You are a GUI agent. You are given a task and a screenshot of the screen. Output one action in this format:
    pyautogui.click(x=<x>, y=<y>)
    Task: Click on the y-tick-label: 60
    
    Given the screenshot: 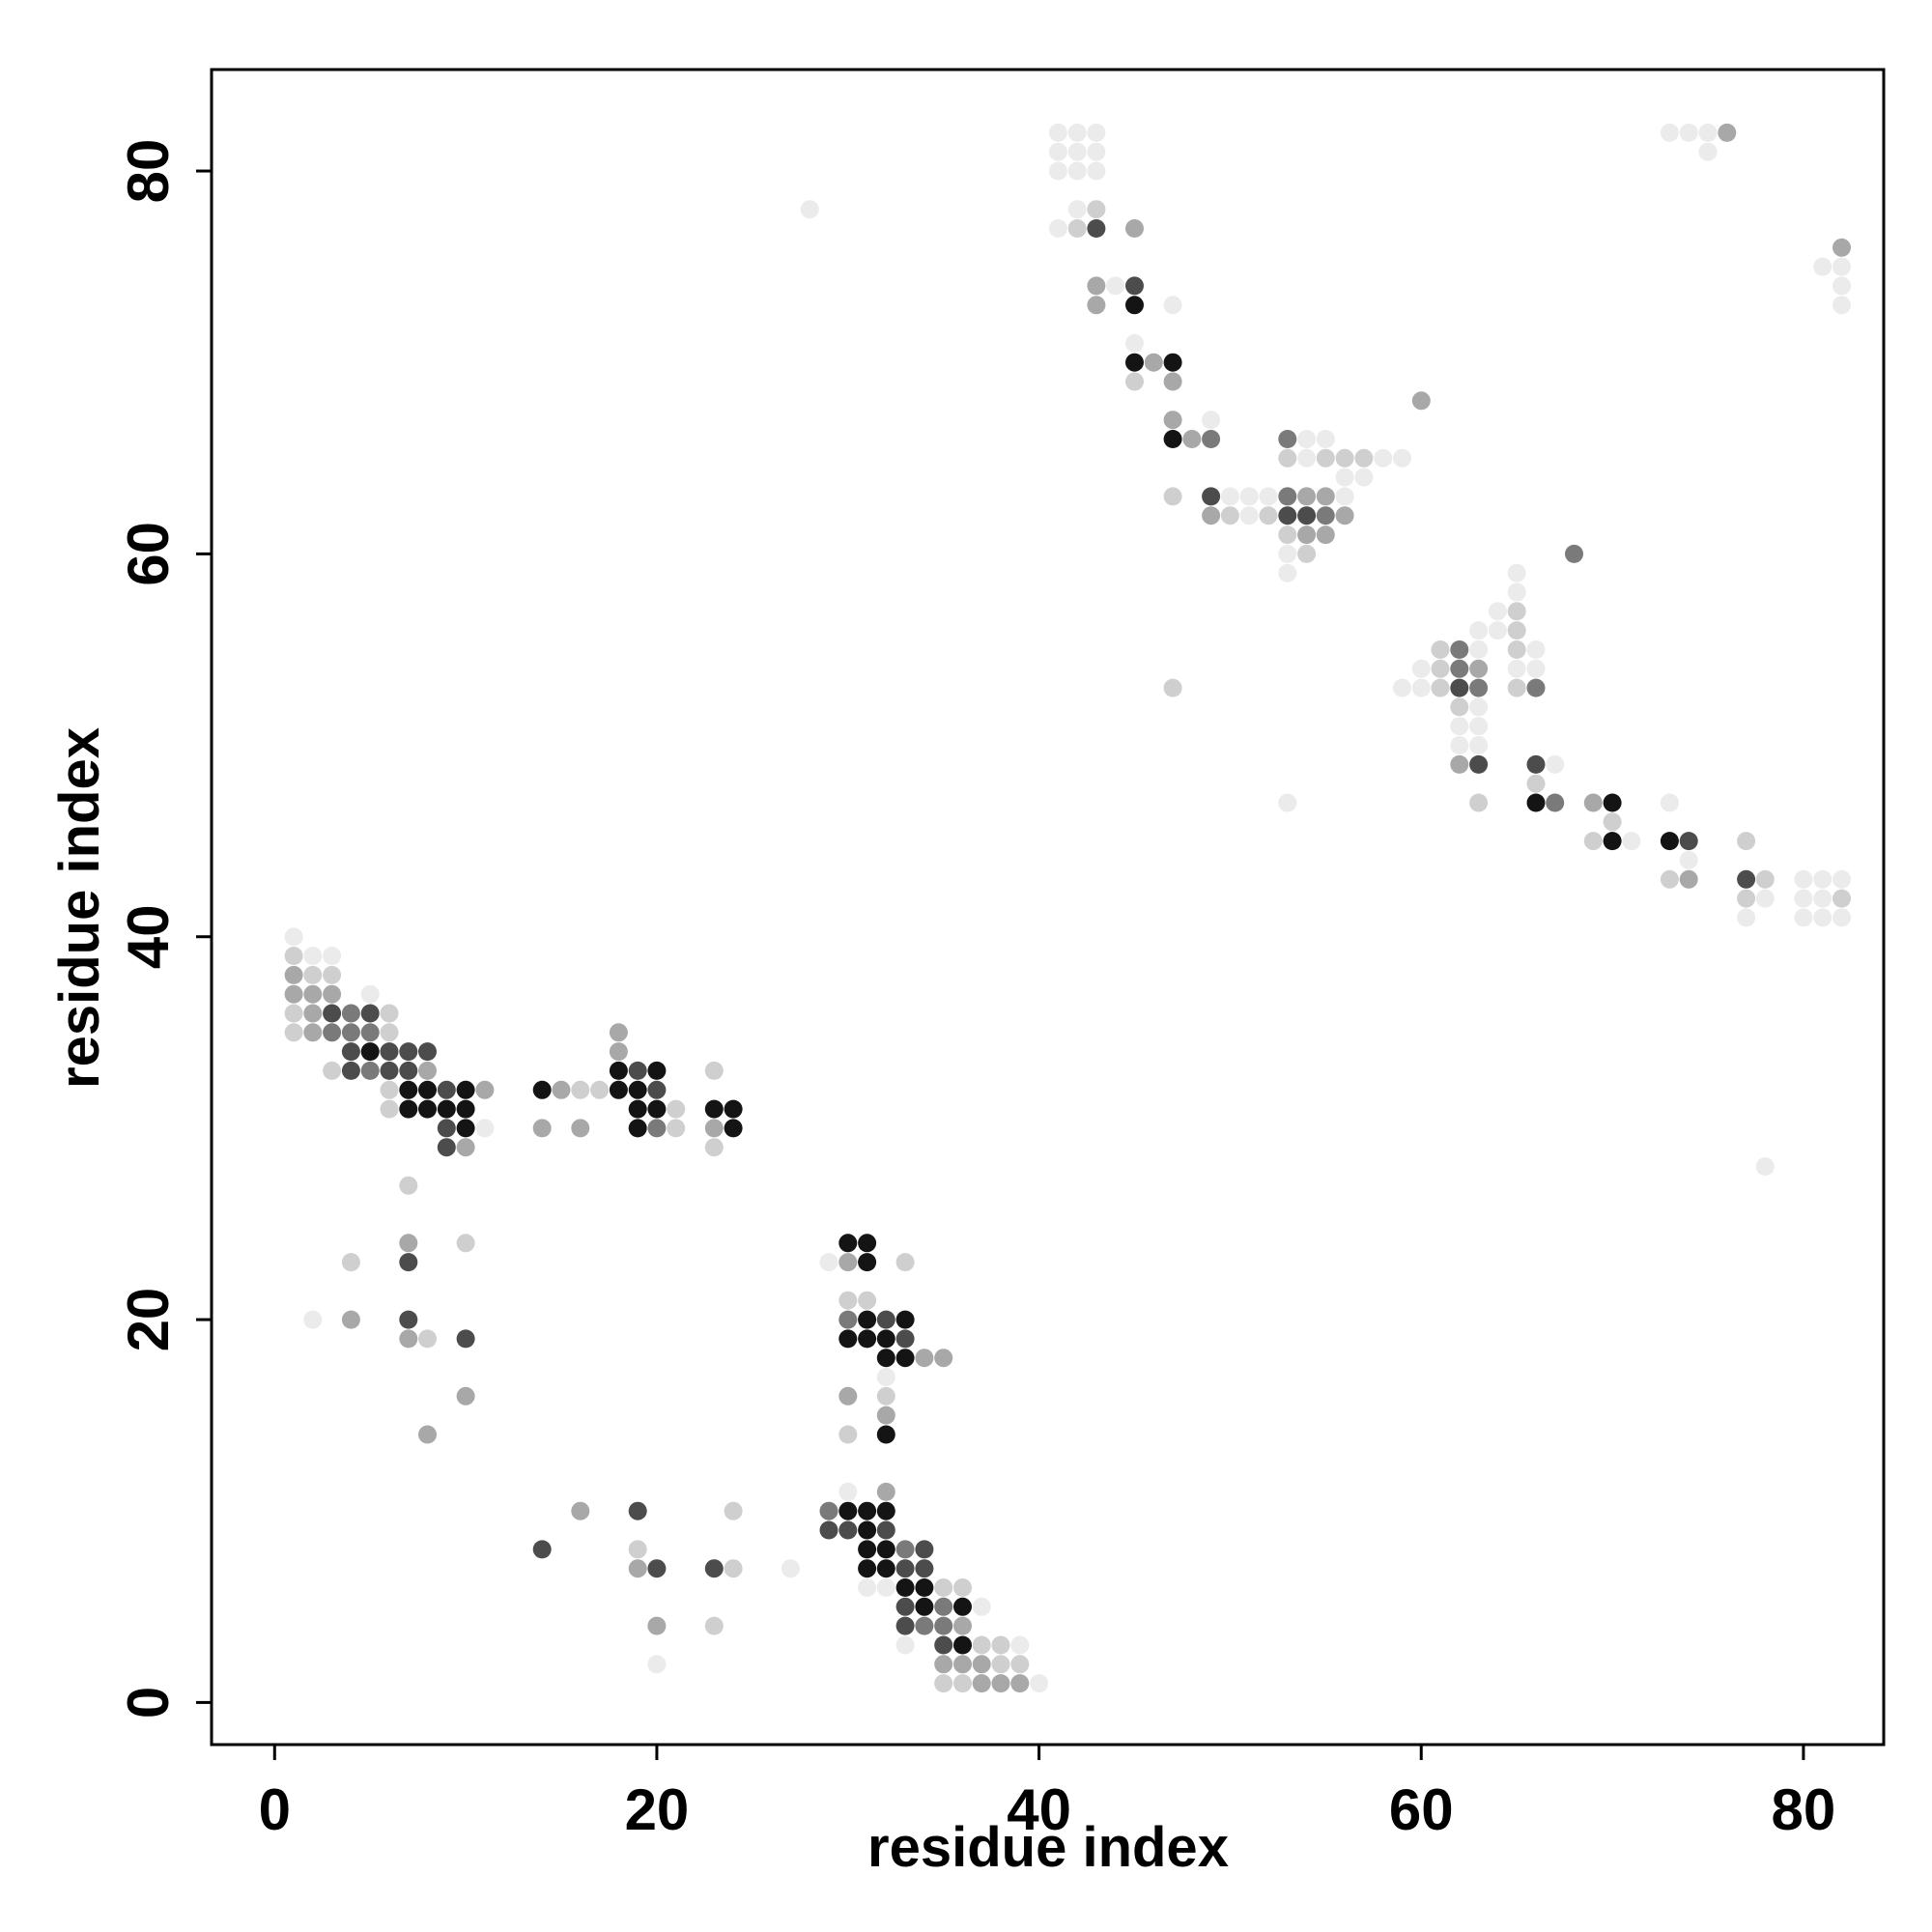 What is the action you would take?
    pyautogui.click(x=148, y=554)
    